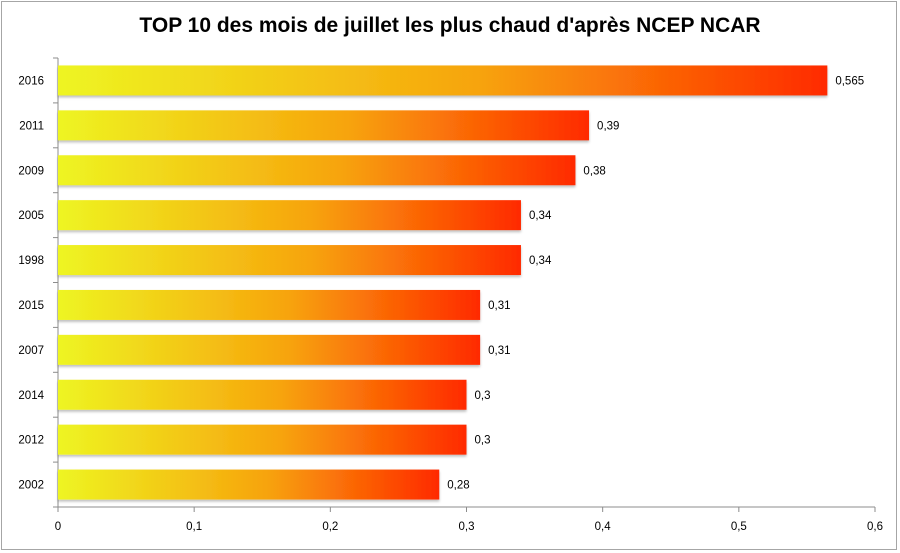  I want to click on x-tick-label: 0,5, so click(739, 527).